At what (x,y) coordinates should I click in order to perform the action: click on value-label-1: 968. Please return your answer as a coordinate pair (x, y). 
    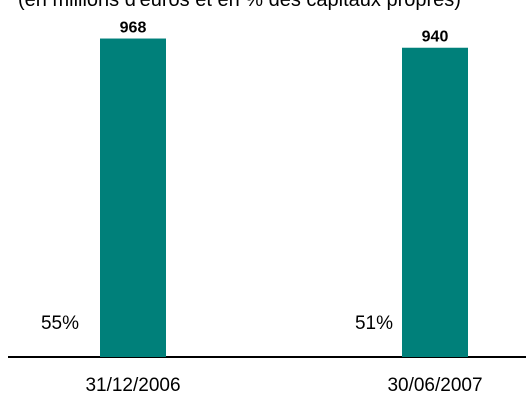
    Looking at the image, I should click on (133, 28).